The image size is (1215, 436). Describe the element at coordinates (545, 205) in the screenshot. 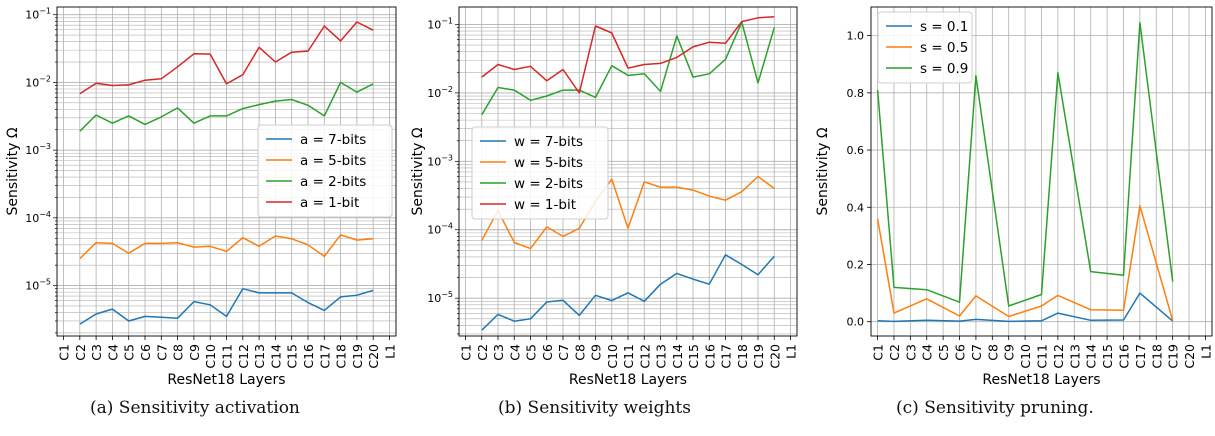

I see `legend-label: w = 1-bit` at that location.